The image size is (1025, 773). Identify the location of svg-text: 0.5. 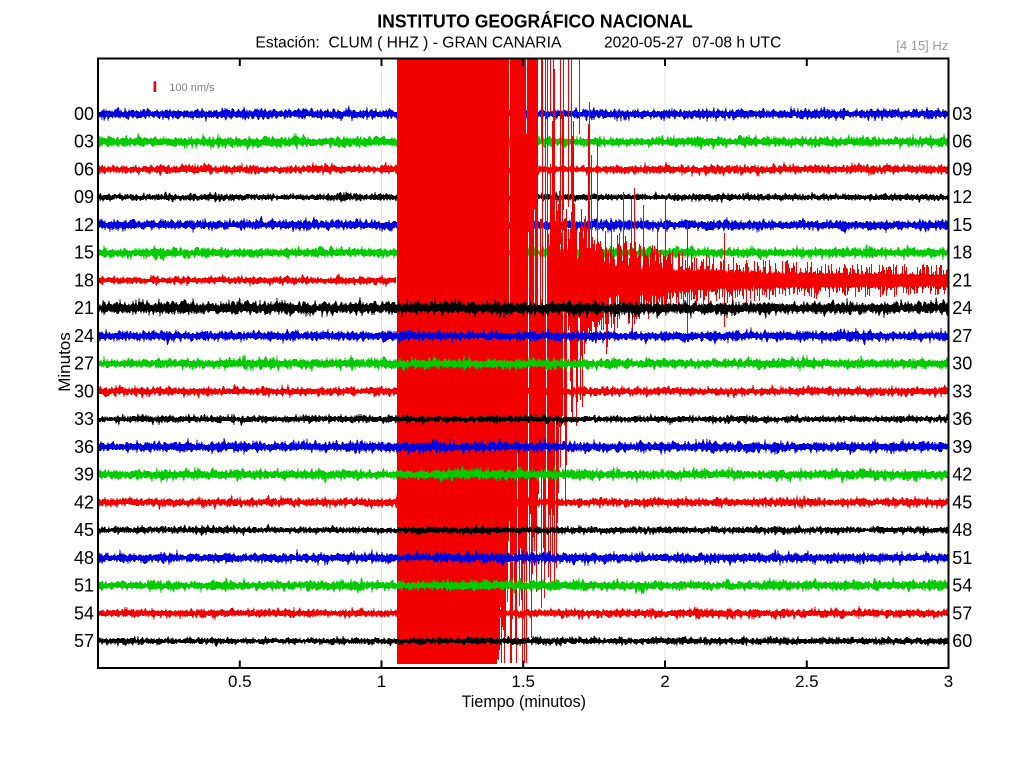
(240, 681).